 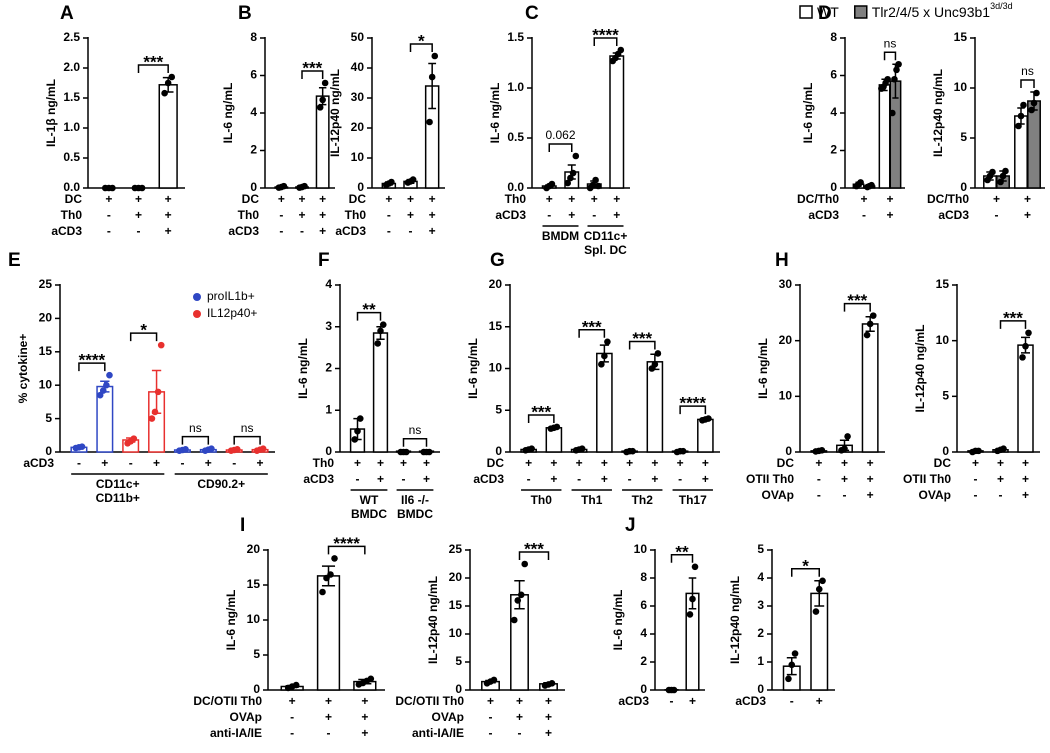 What do you see at coordinates (328, 284) in the screenshot?
I see `y-tick-label: 4` at bounding box center [328, 284].